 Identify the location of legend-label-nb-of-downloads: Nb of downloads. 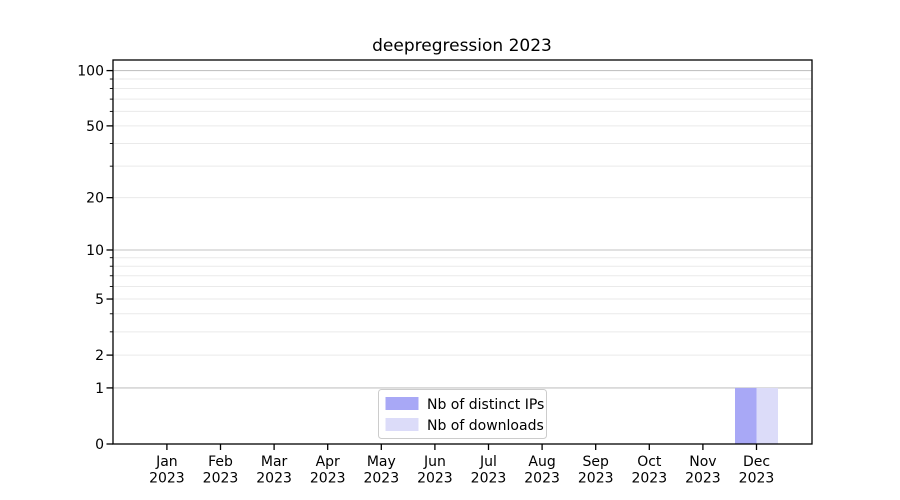
(485, 426).